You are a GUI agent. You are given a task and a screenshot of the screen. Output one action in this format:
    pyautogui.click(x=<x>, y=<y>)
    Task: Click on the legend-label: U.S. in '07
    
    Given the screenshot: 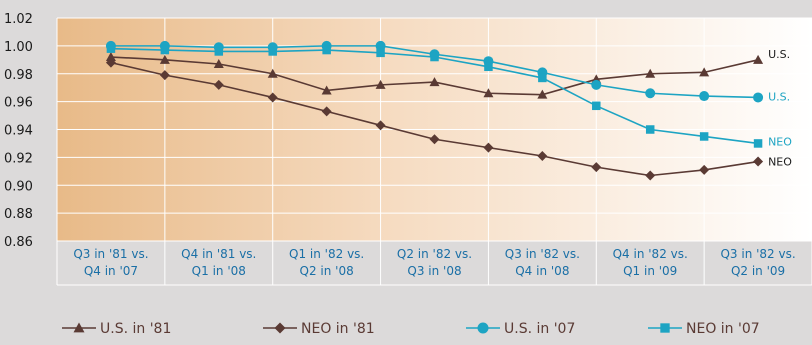 What is the action you would take?
    pyautogui.click(x=539, y=329)
    